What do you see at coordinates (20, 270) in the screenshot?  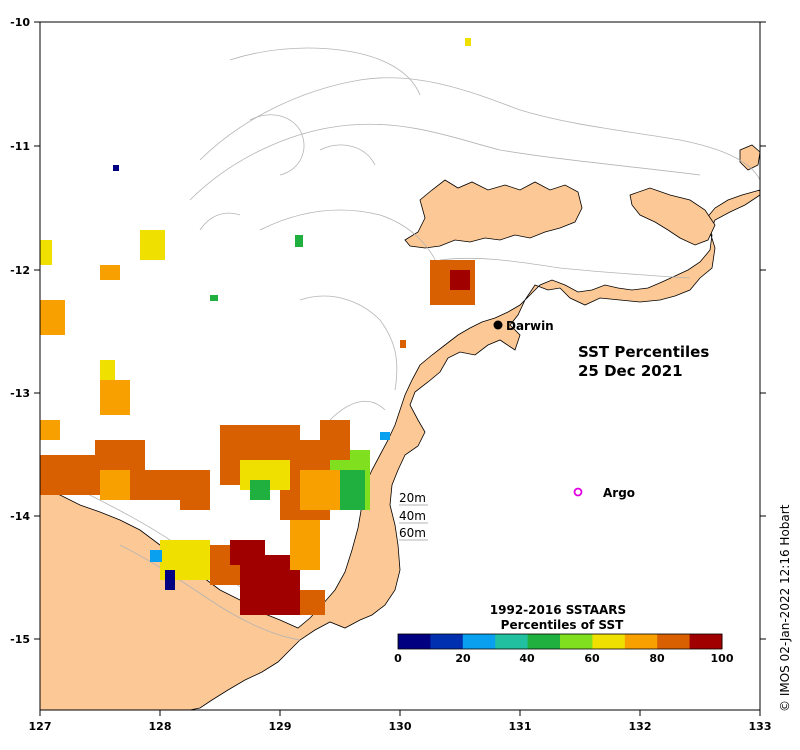 I see `lat-tick-12: -12` at bounding box center [20, 270].